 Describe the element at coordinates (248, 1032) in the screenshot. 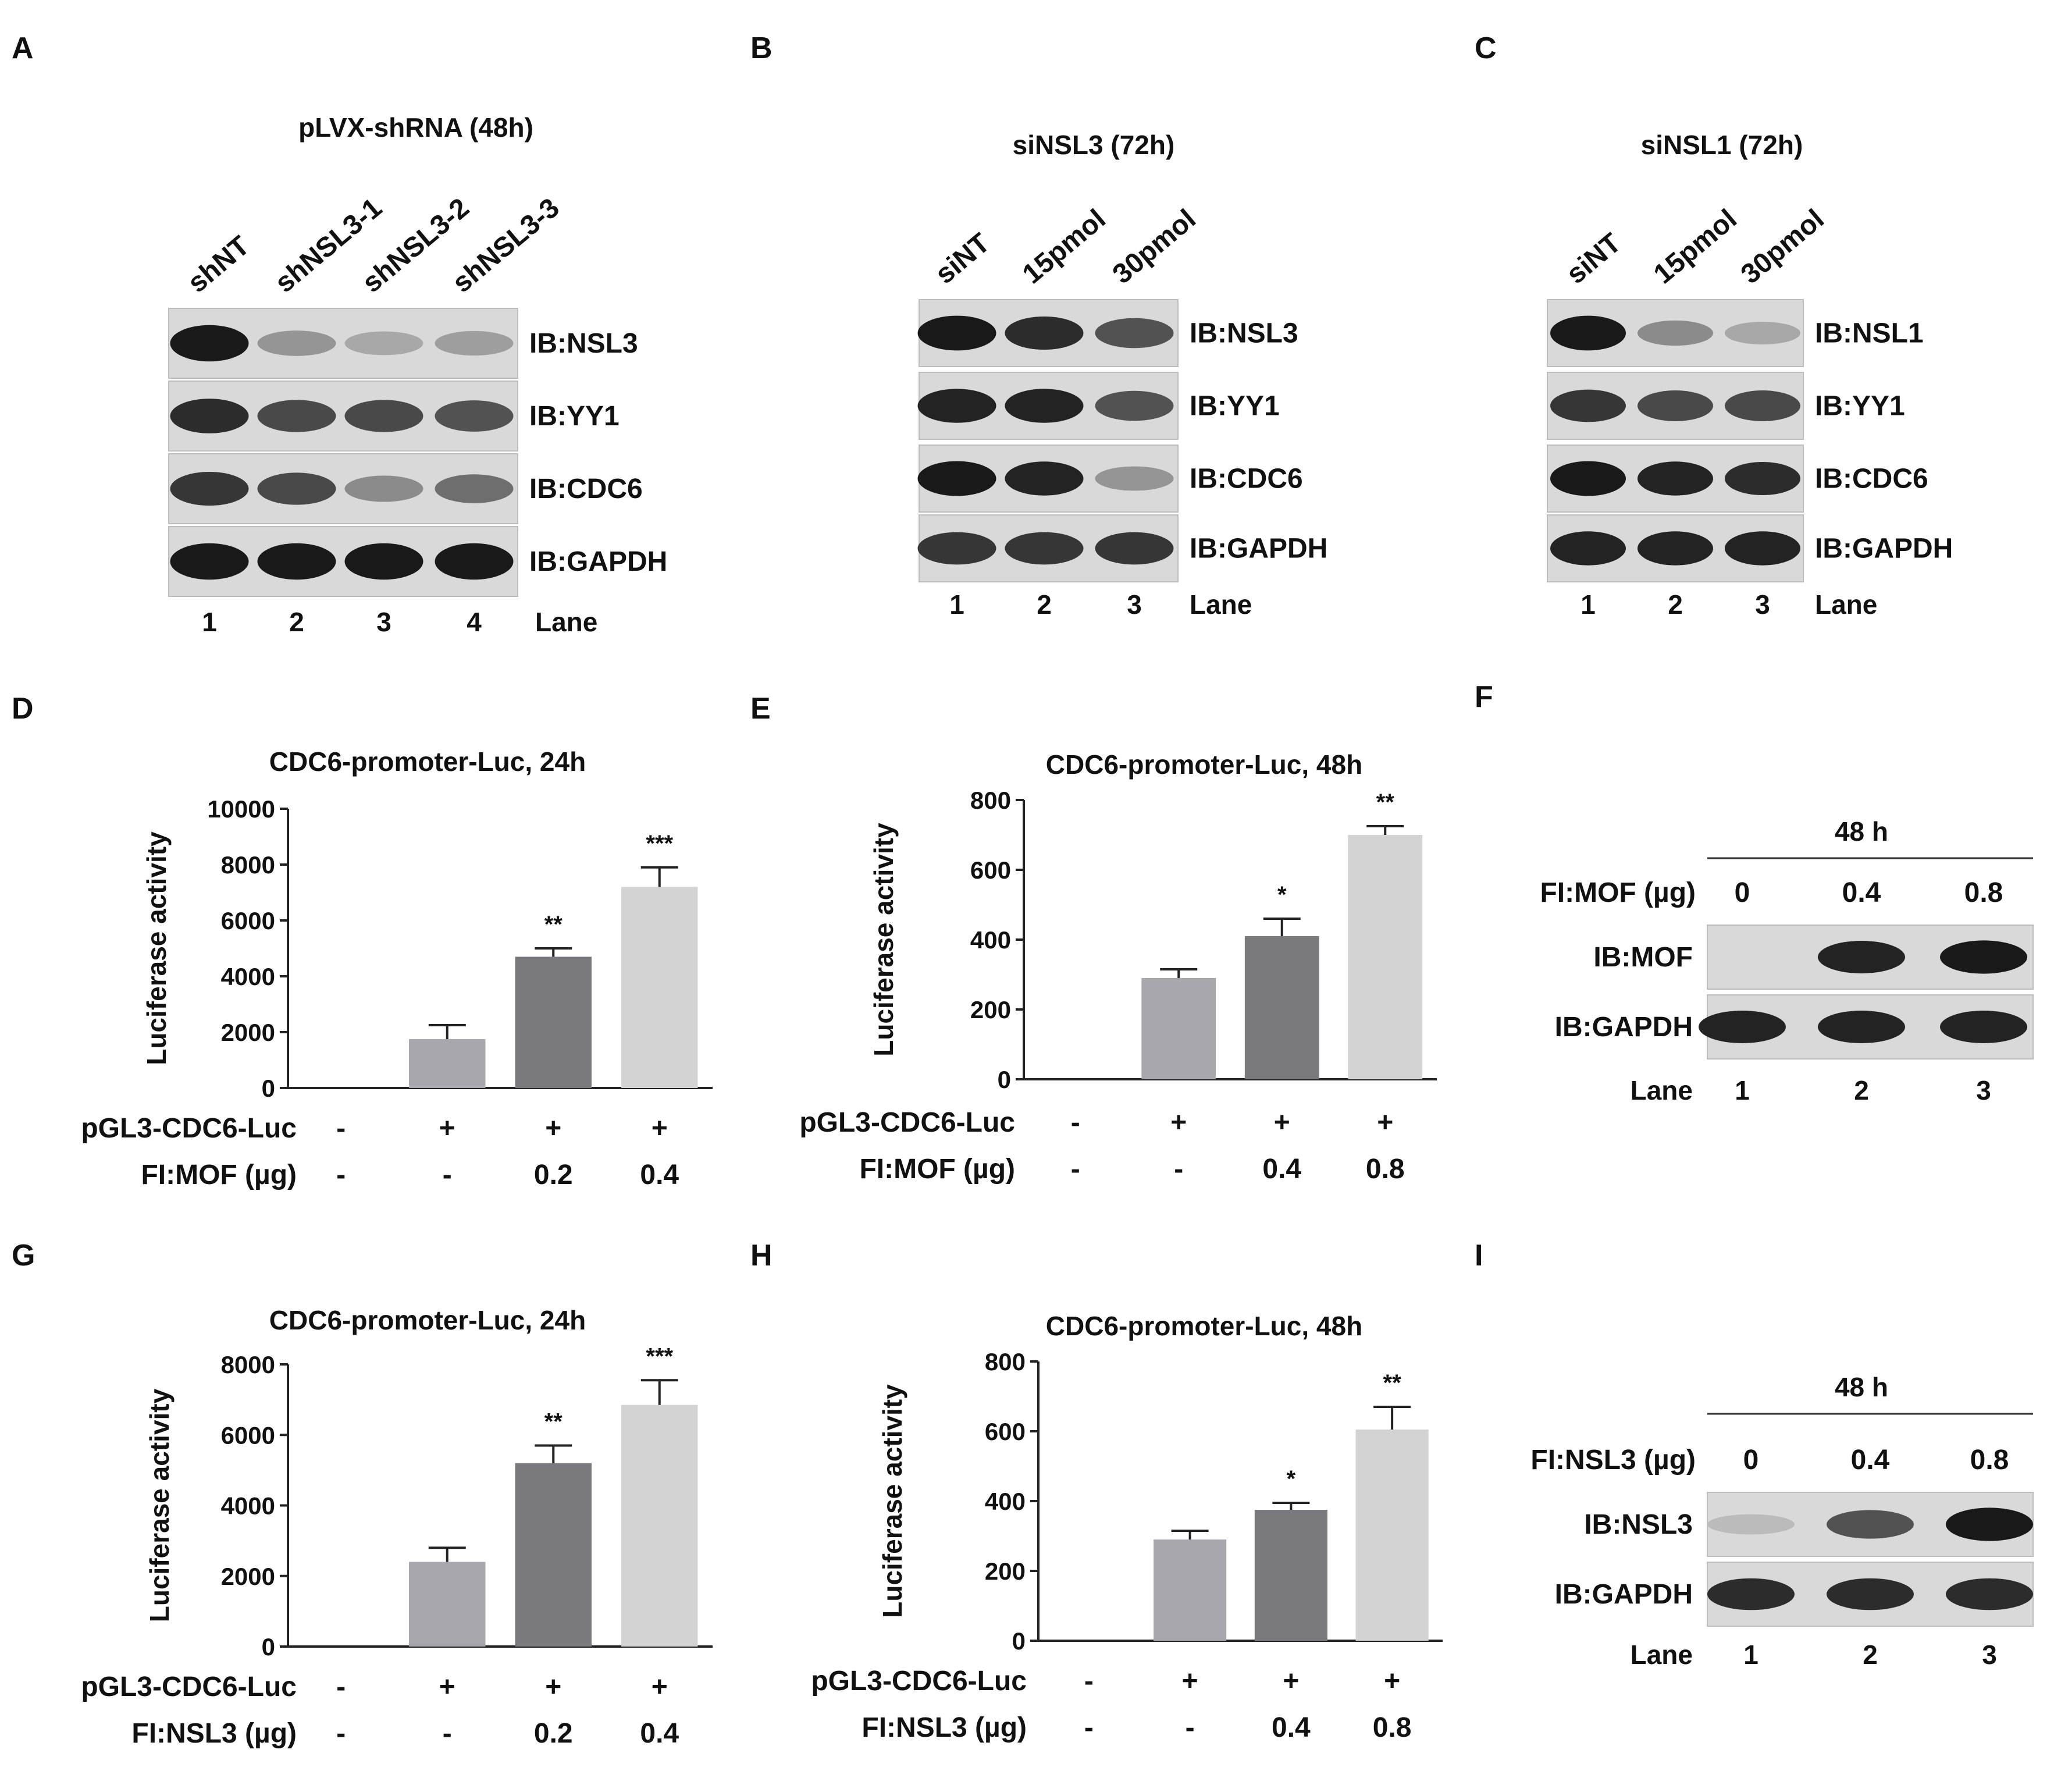

I see `y-tick-label: 2000` at that location.